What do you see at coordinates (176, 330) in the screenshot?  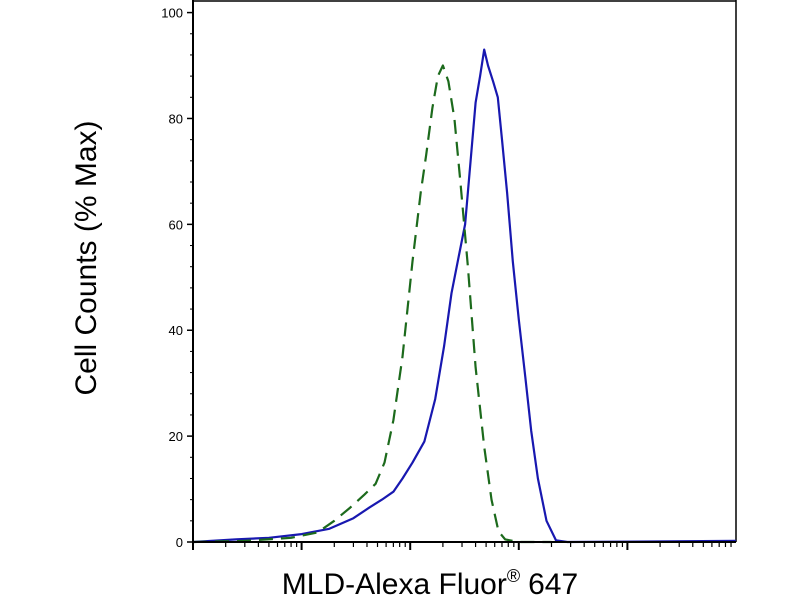 I see `y-tick-label-40: 40` at bounding box center [176, 330].